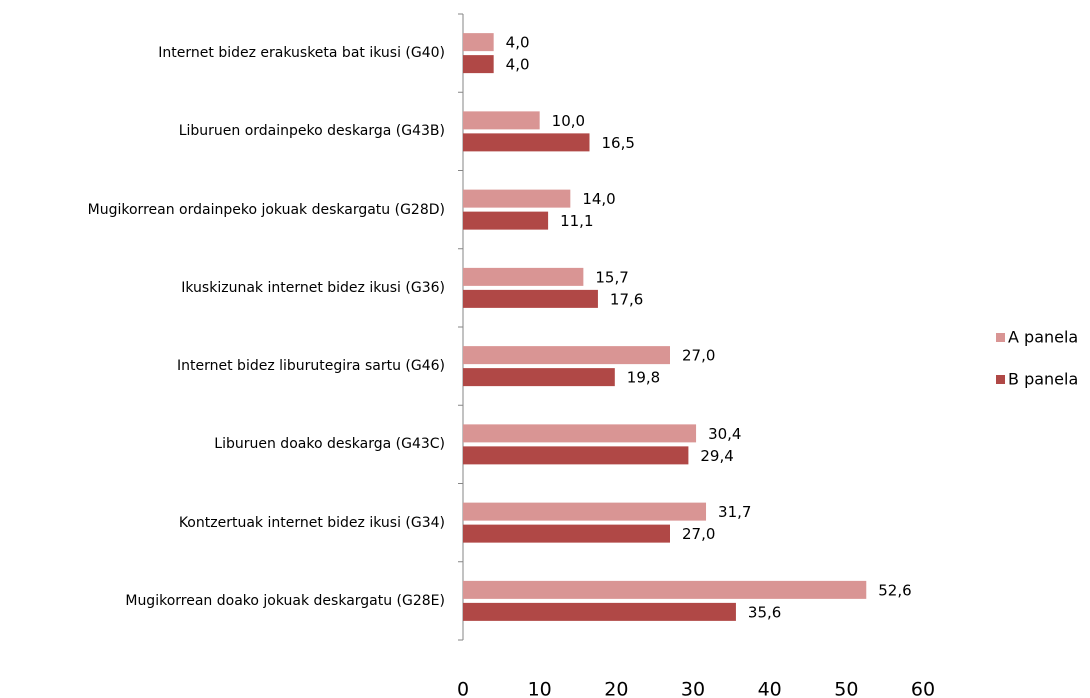  I want to click on category-label-text: Ikuskizunak internet bidez ikusi (G36), so click(313, 287).